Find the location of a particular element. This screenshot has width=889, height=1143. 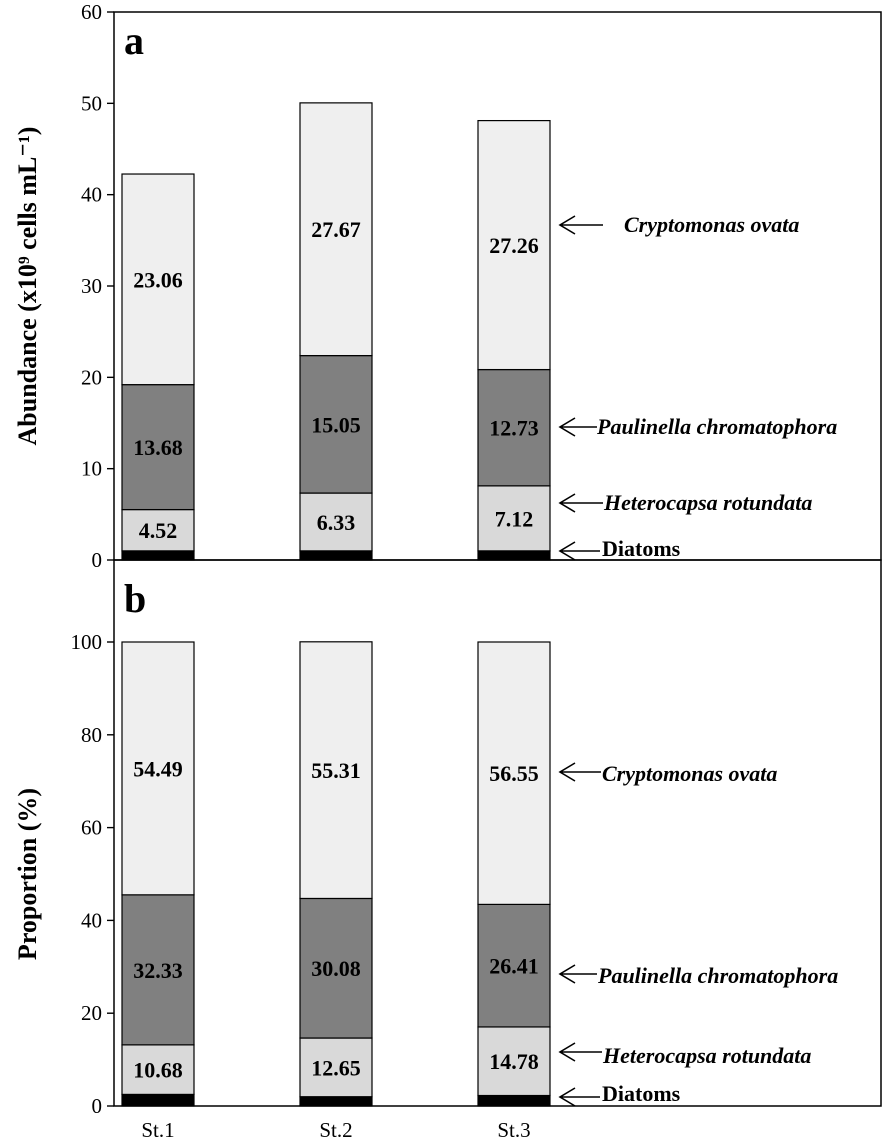

data-label: 27.26 is located at coordinates (514, 245).